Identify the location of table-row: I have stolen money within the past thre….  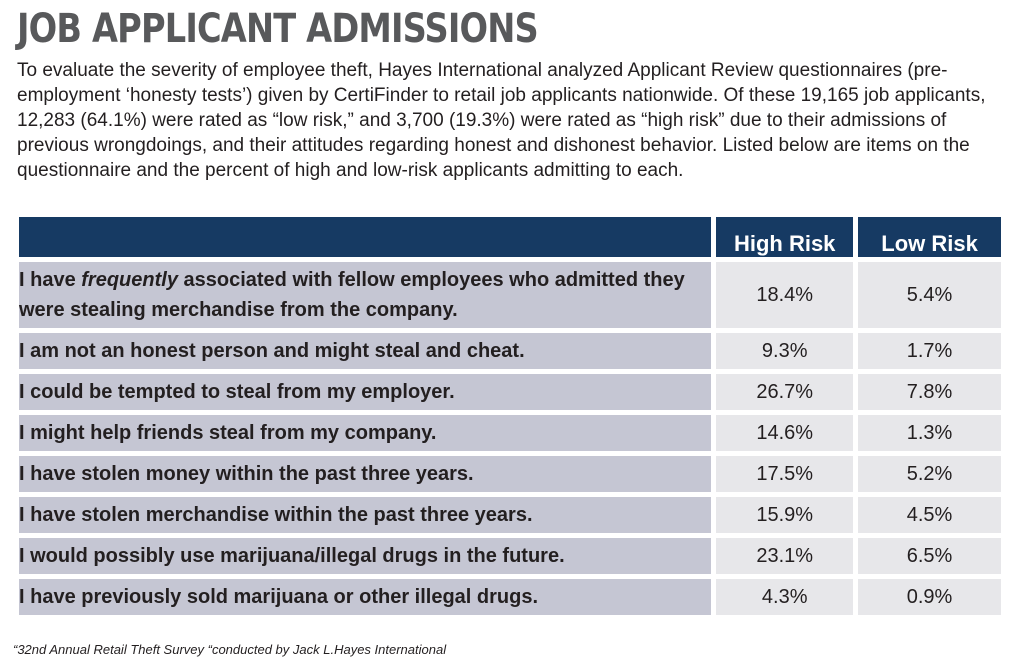
(510, 474).